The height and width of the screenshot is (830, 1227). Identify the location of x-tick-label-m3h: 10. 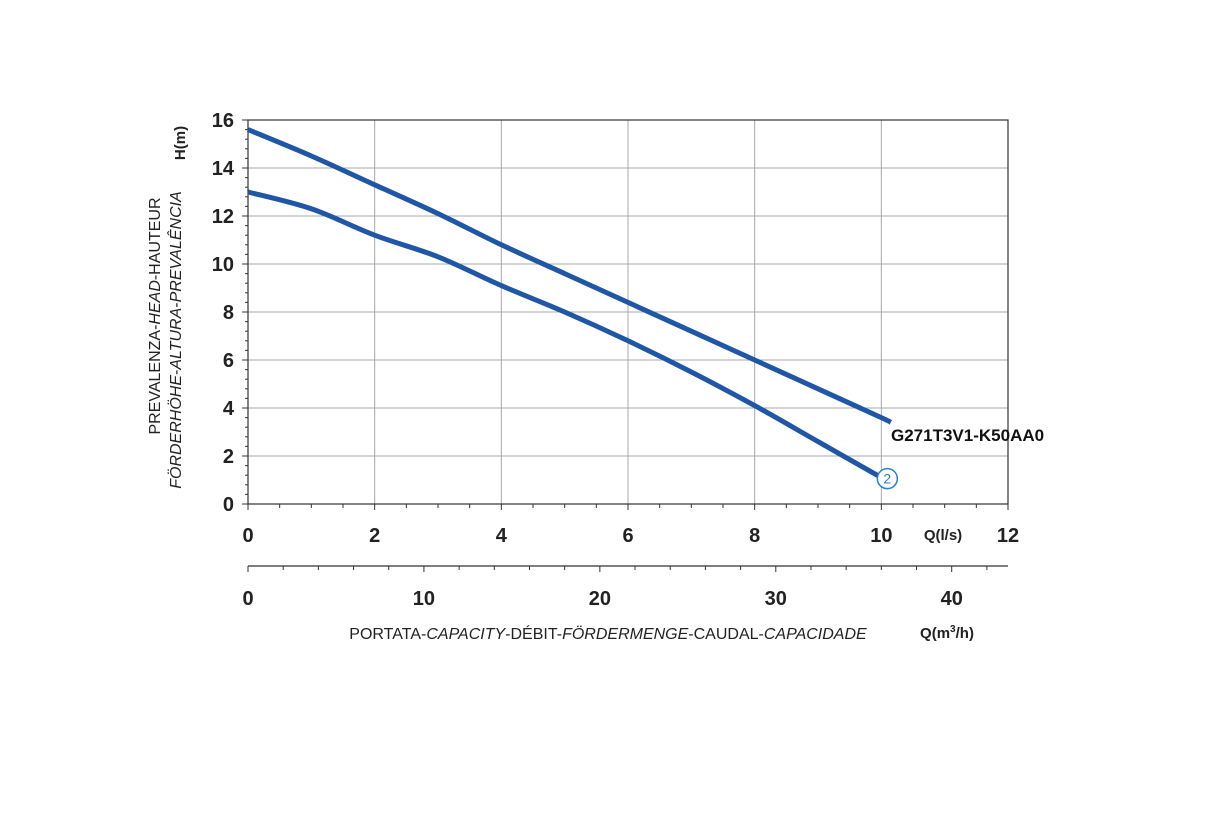
(424, 599).